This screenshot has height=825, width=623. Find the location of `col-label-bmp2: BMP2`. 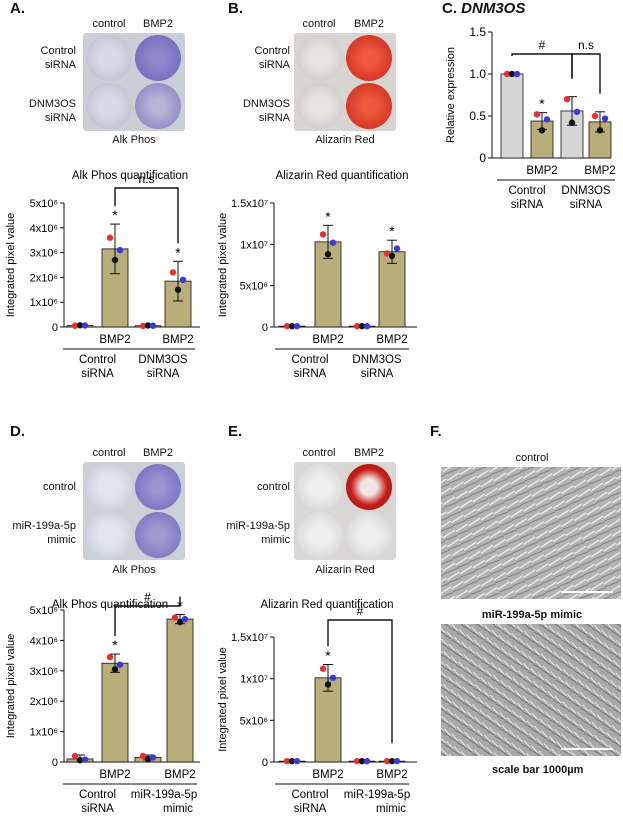

col-label-bmp2: BMP2 is located at coordinates (369, 24).